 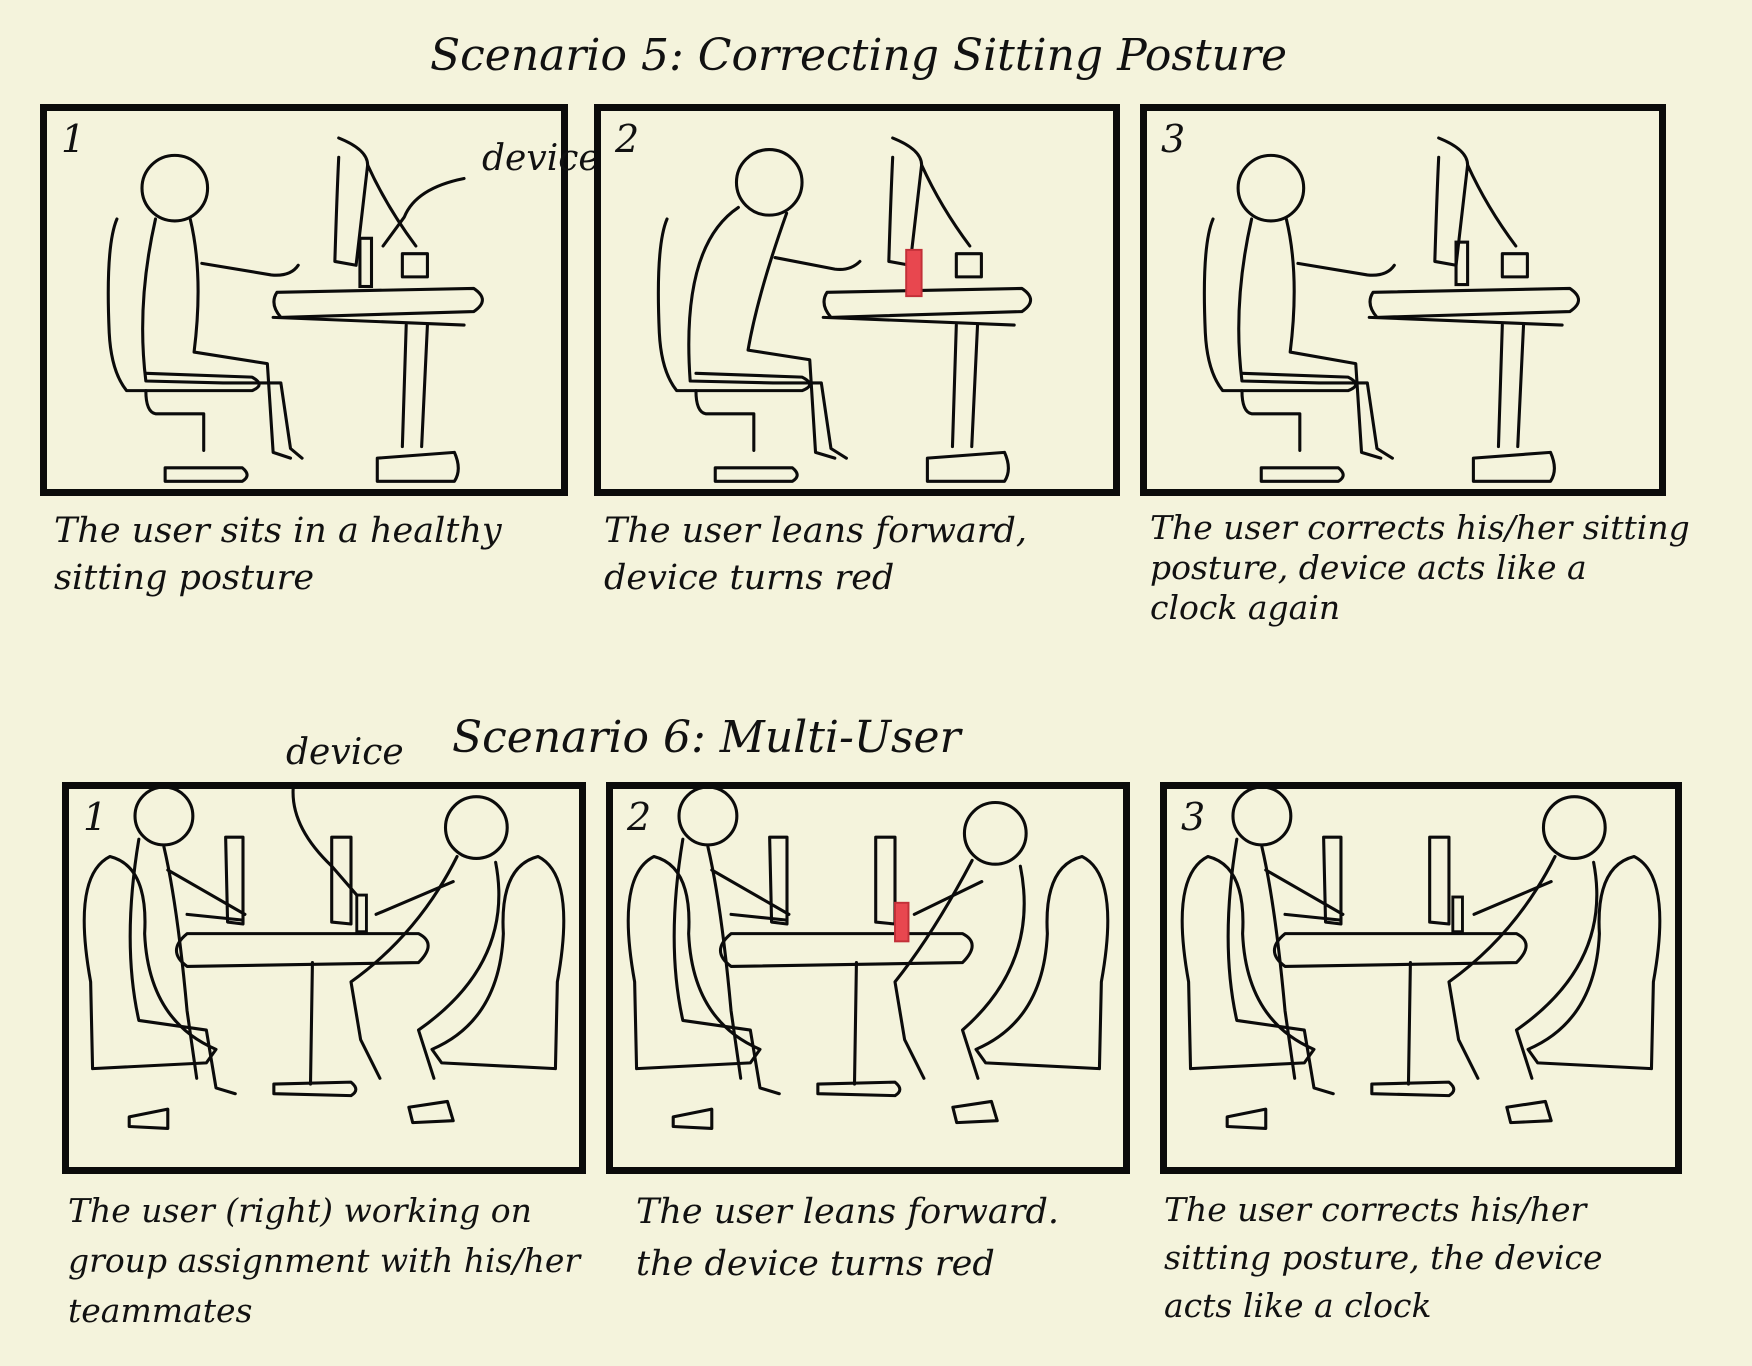 I want to click on scene-single-upright, so click(x=295, y=309).